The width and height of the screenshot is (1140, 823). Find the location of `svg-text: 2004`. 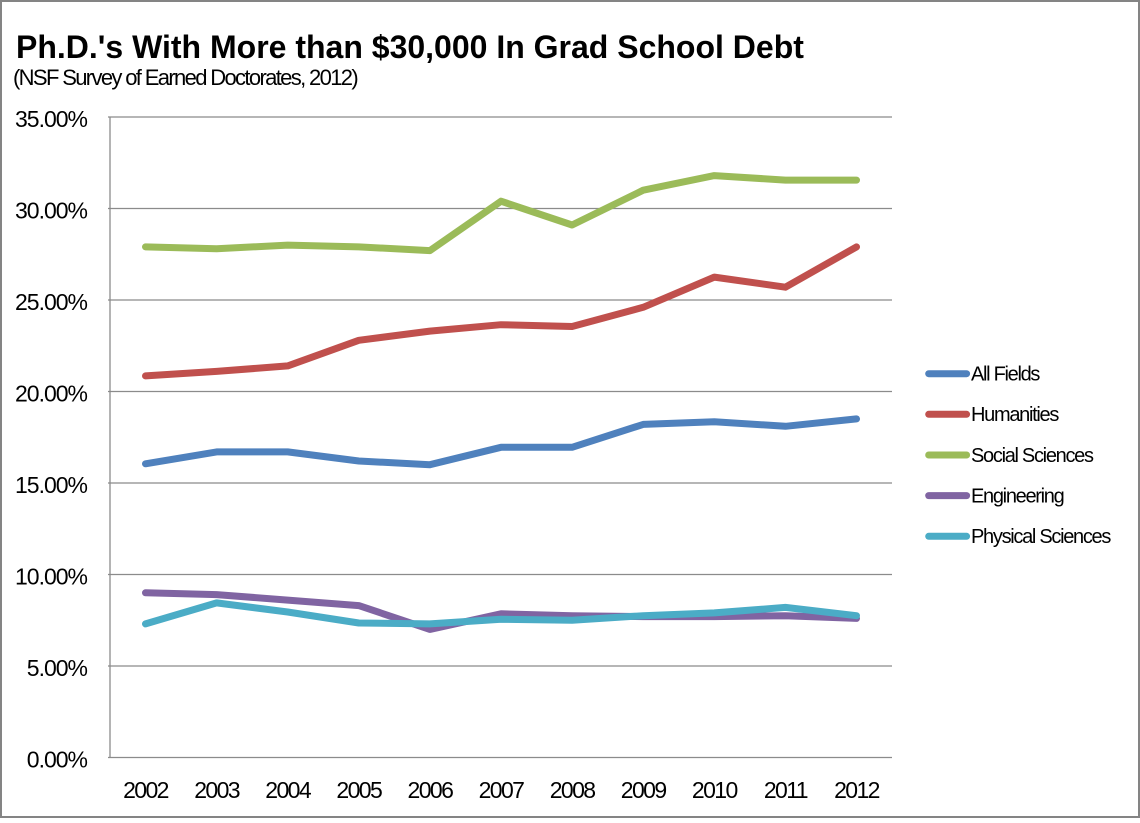

svg-text: 2004 is located at coordinates (288, 790).